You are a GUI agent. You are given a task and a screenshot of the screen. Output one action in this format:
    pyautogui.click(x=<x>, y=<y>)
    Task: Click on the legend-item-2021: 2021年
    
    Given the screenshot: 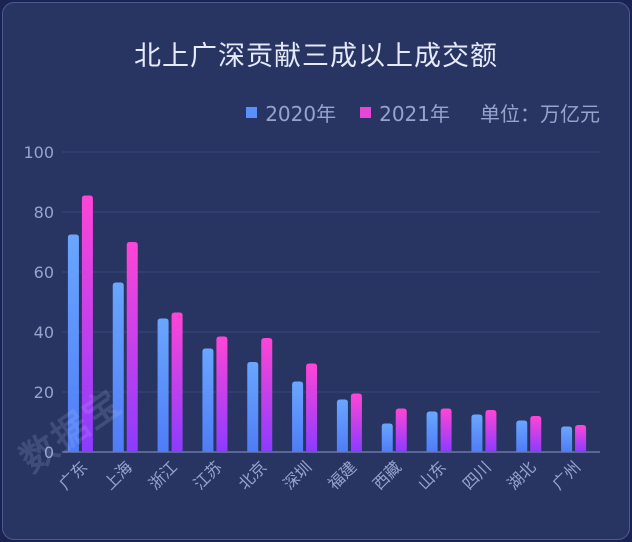 What is the action you would take?
    pyautogui.click(x=405, y=112)
    